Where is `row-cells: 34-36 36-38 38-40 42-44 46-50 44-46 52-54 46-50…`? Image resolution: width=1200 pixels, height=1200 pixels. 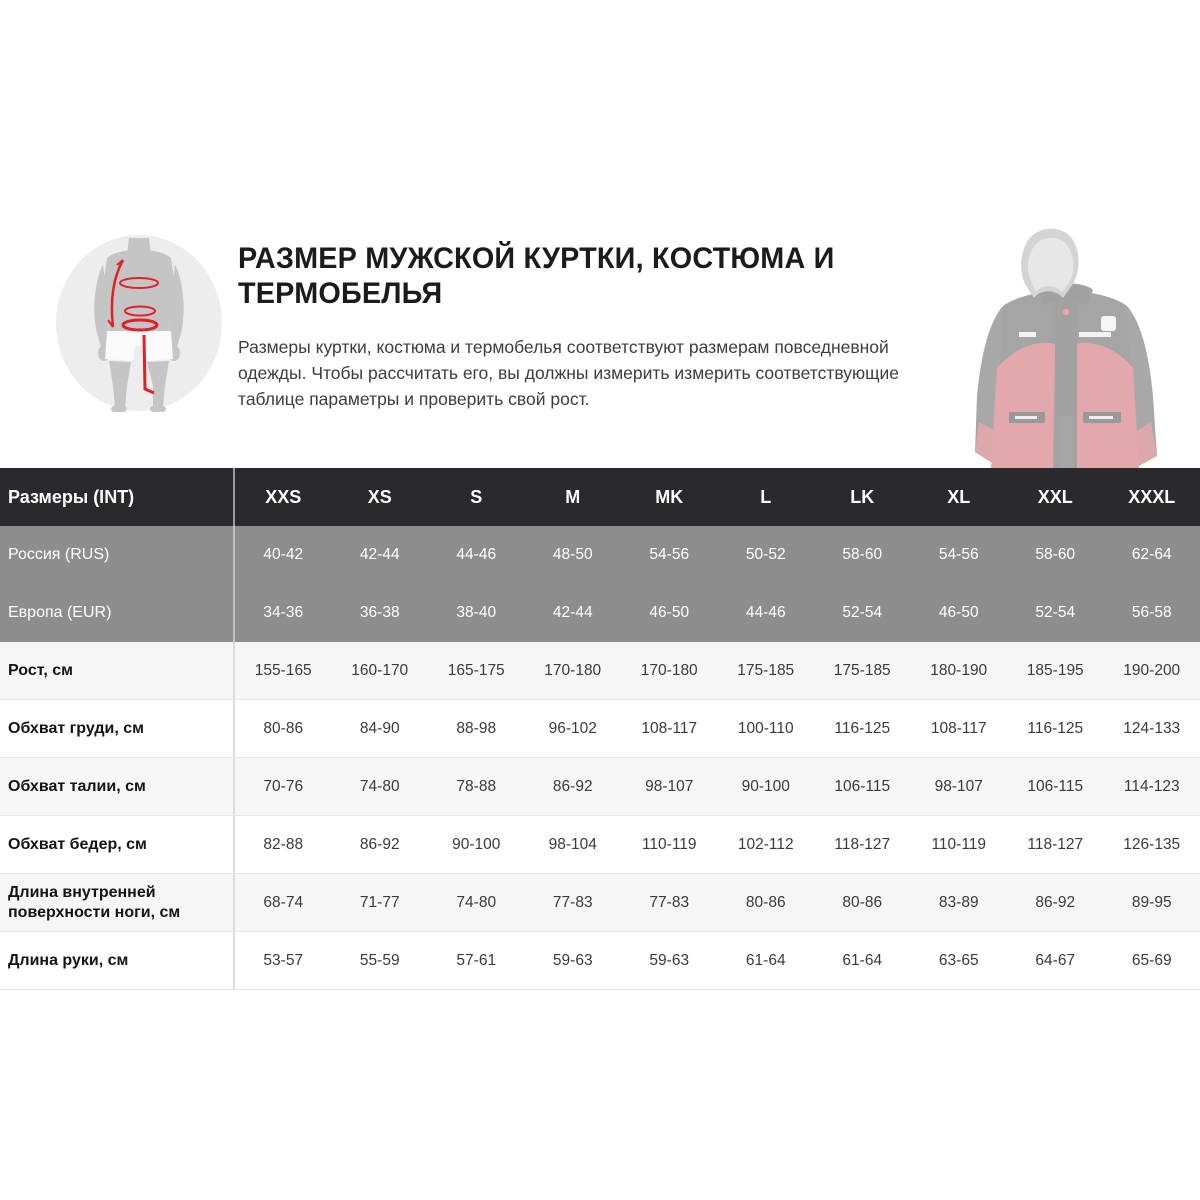 row-cells: 34-36 36-38 38-40 42-44 46-50 44-46 52-54 46-50… is located at coordinates (716, 613).